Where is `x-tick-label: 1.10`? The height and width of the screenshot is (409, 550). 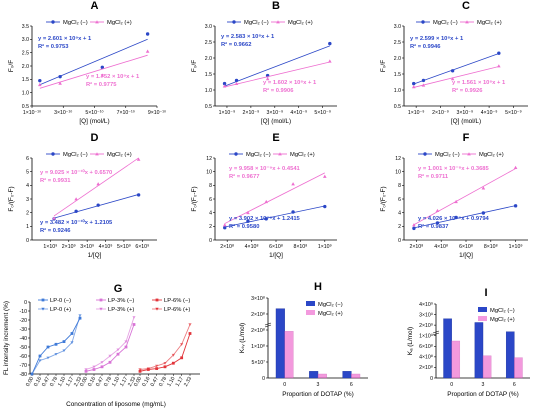
x-tick-label: 1.10 is located at coordinates (171, 382).